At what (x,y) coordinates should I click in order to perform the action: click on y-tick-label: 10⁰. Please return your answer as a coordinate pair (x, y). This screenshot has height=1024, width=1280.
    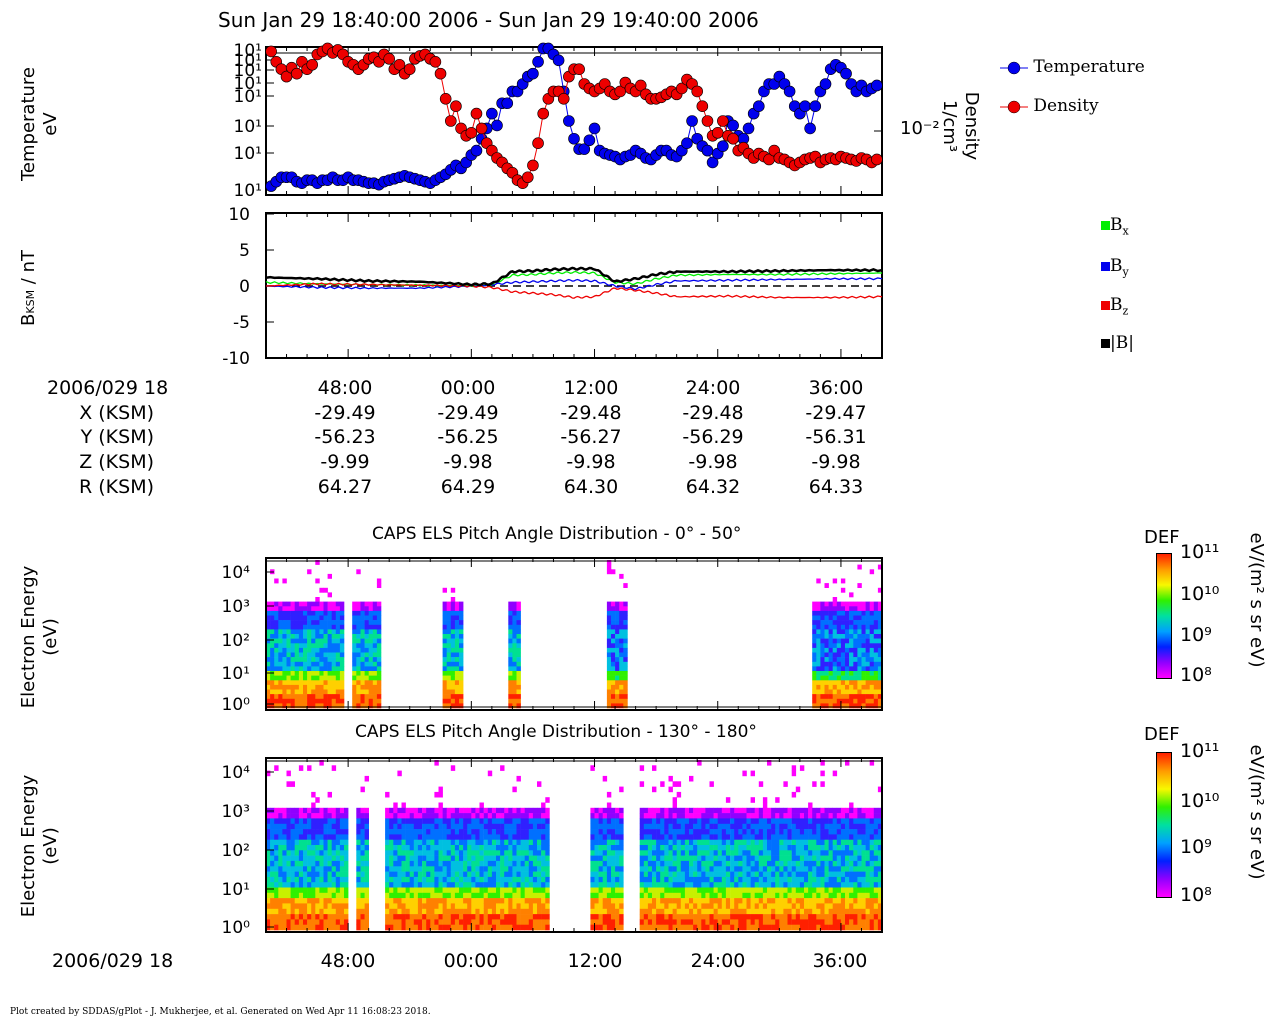
    Looking at the image, I should click on (236, 928).